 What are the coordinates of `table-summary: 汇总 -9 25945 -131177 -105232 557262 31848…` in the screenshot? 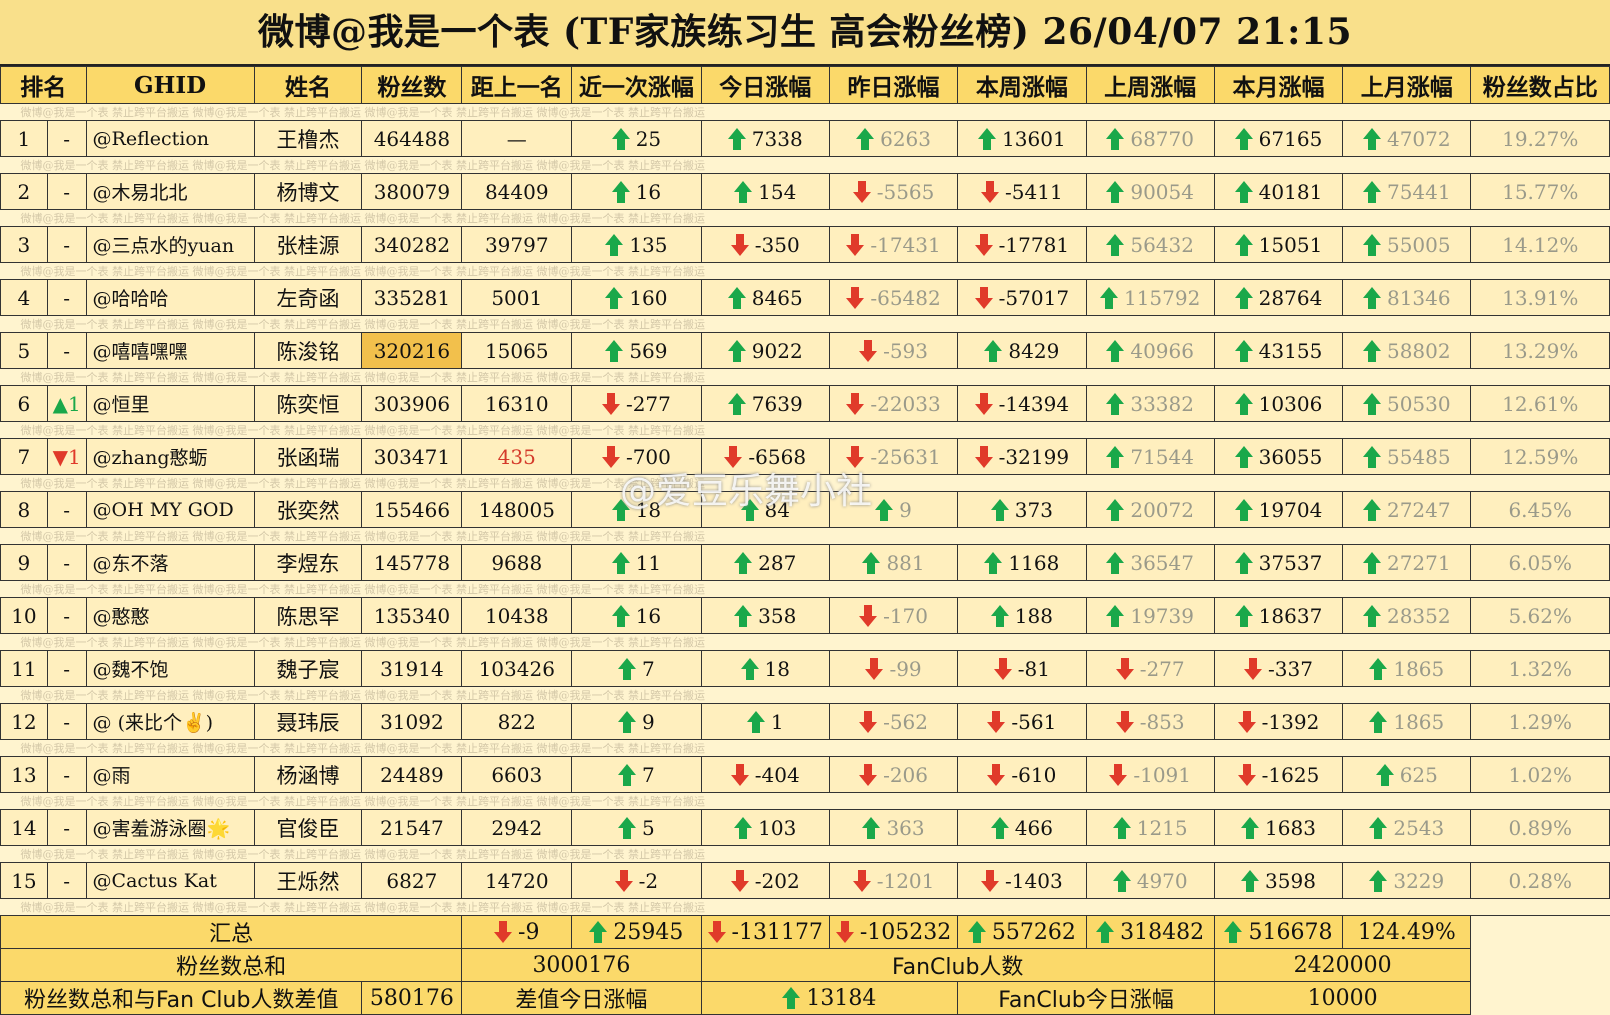 It's located at (805, 965).